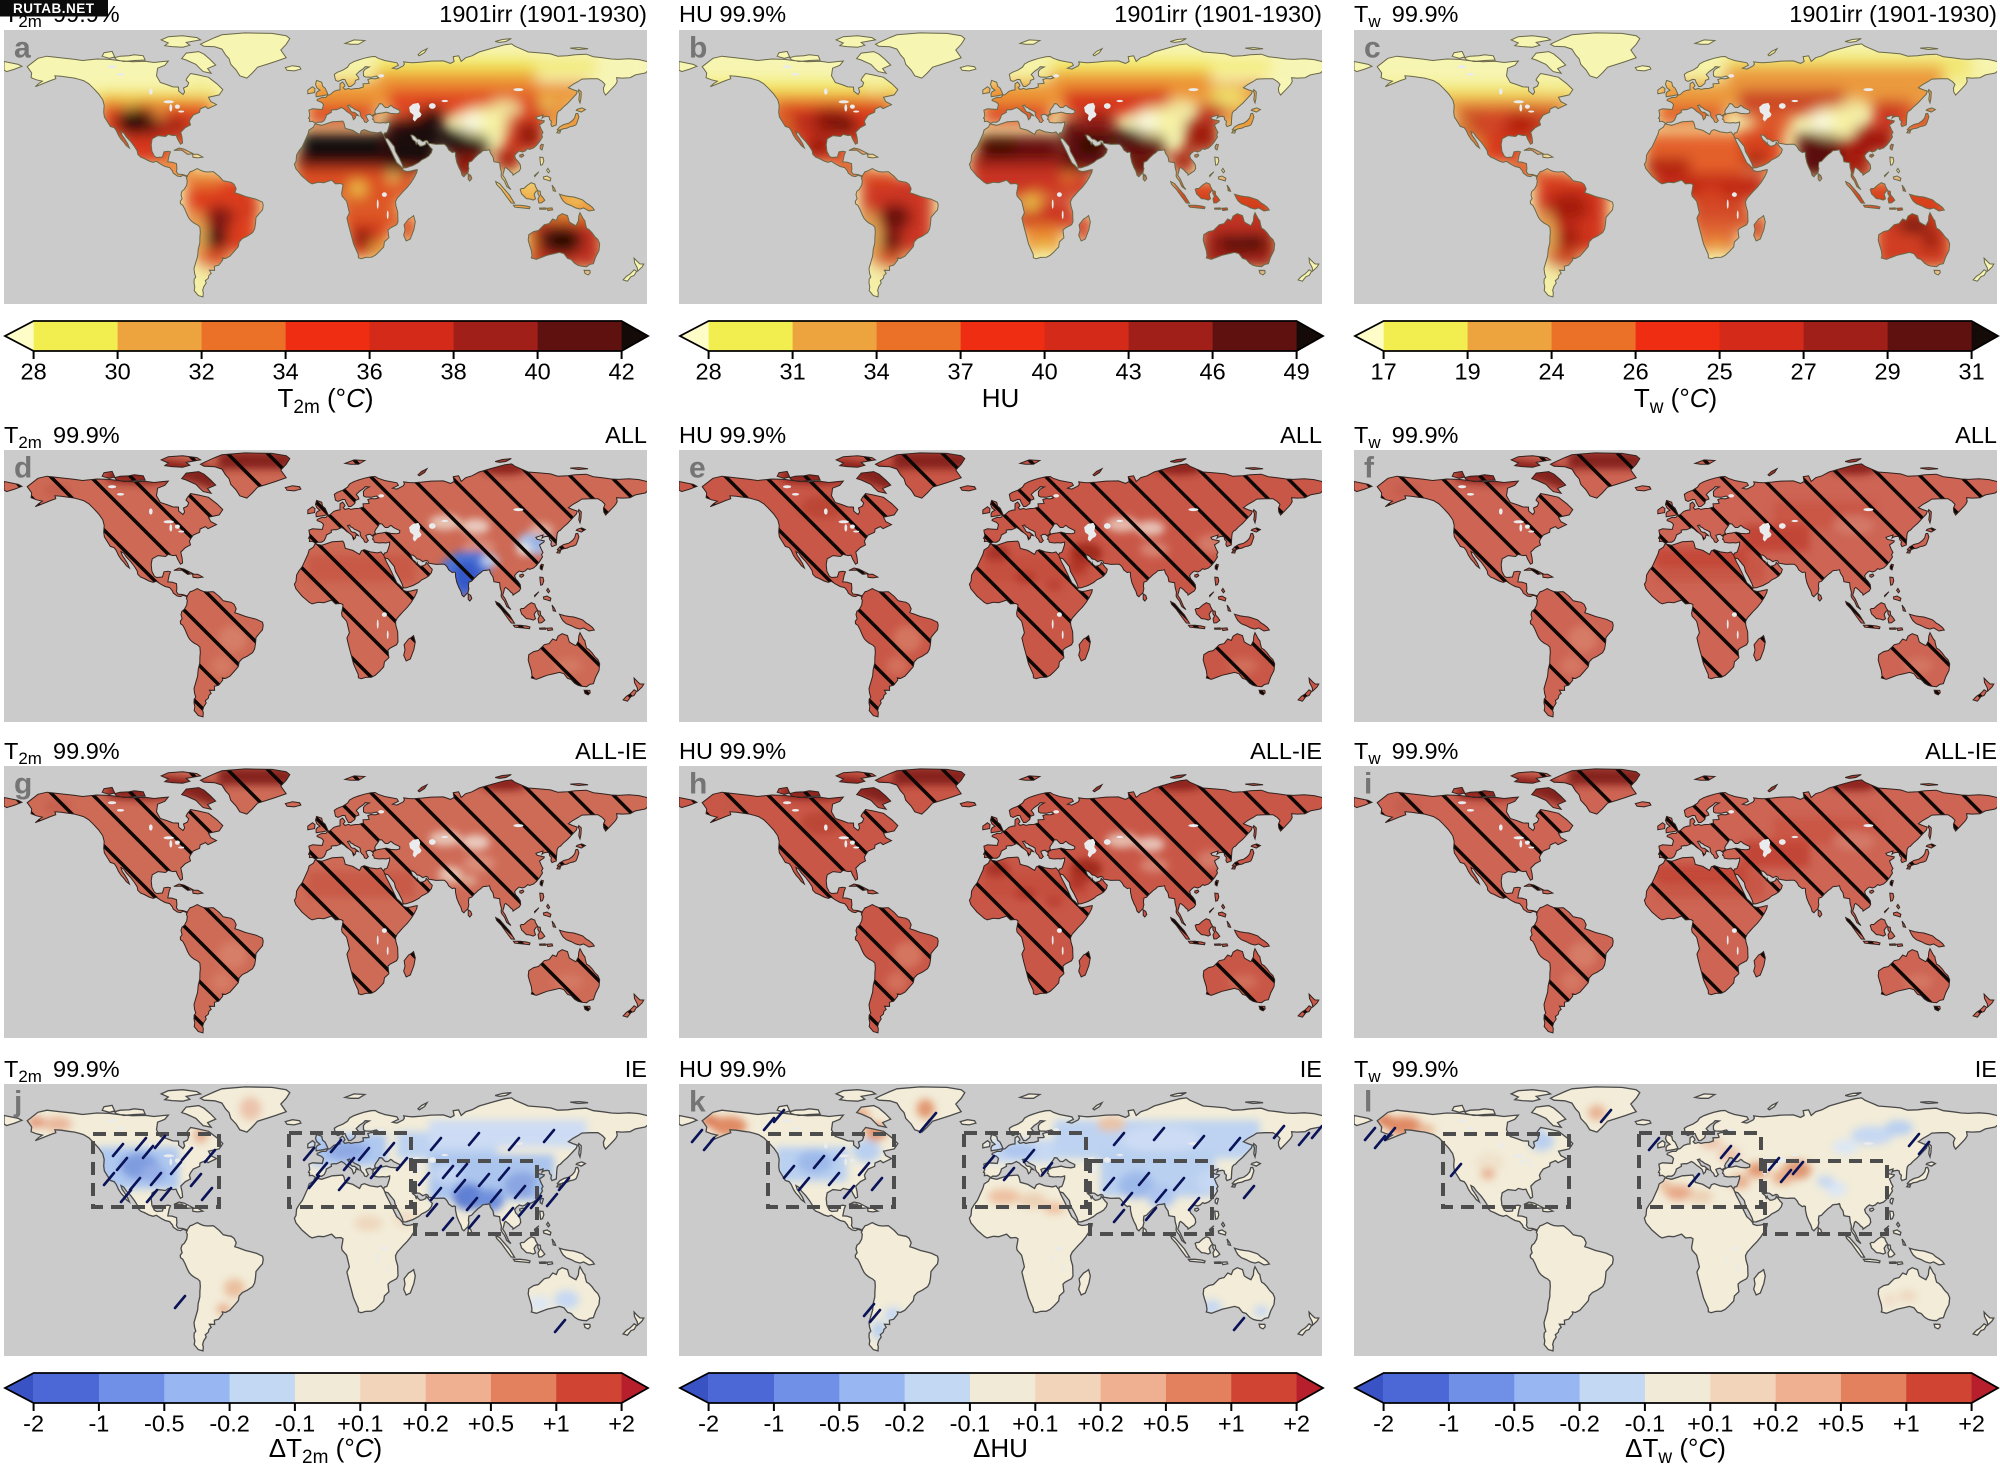 This screenshot has height=1465, width=2000. Describe the element at coordinates (325, 400) in the screenshot. I see `svg-text: T2m (°C)` at that location.